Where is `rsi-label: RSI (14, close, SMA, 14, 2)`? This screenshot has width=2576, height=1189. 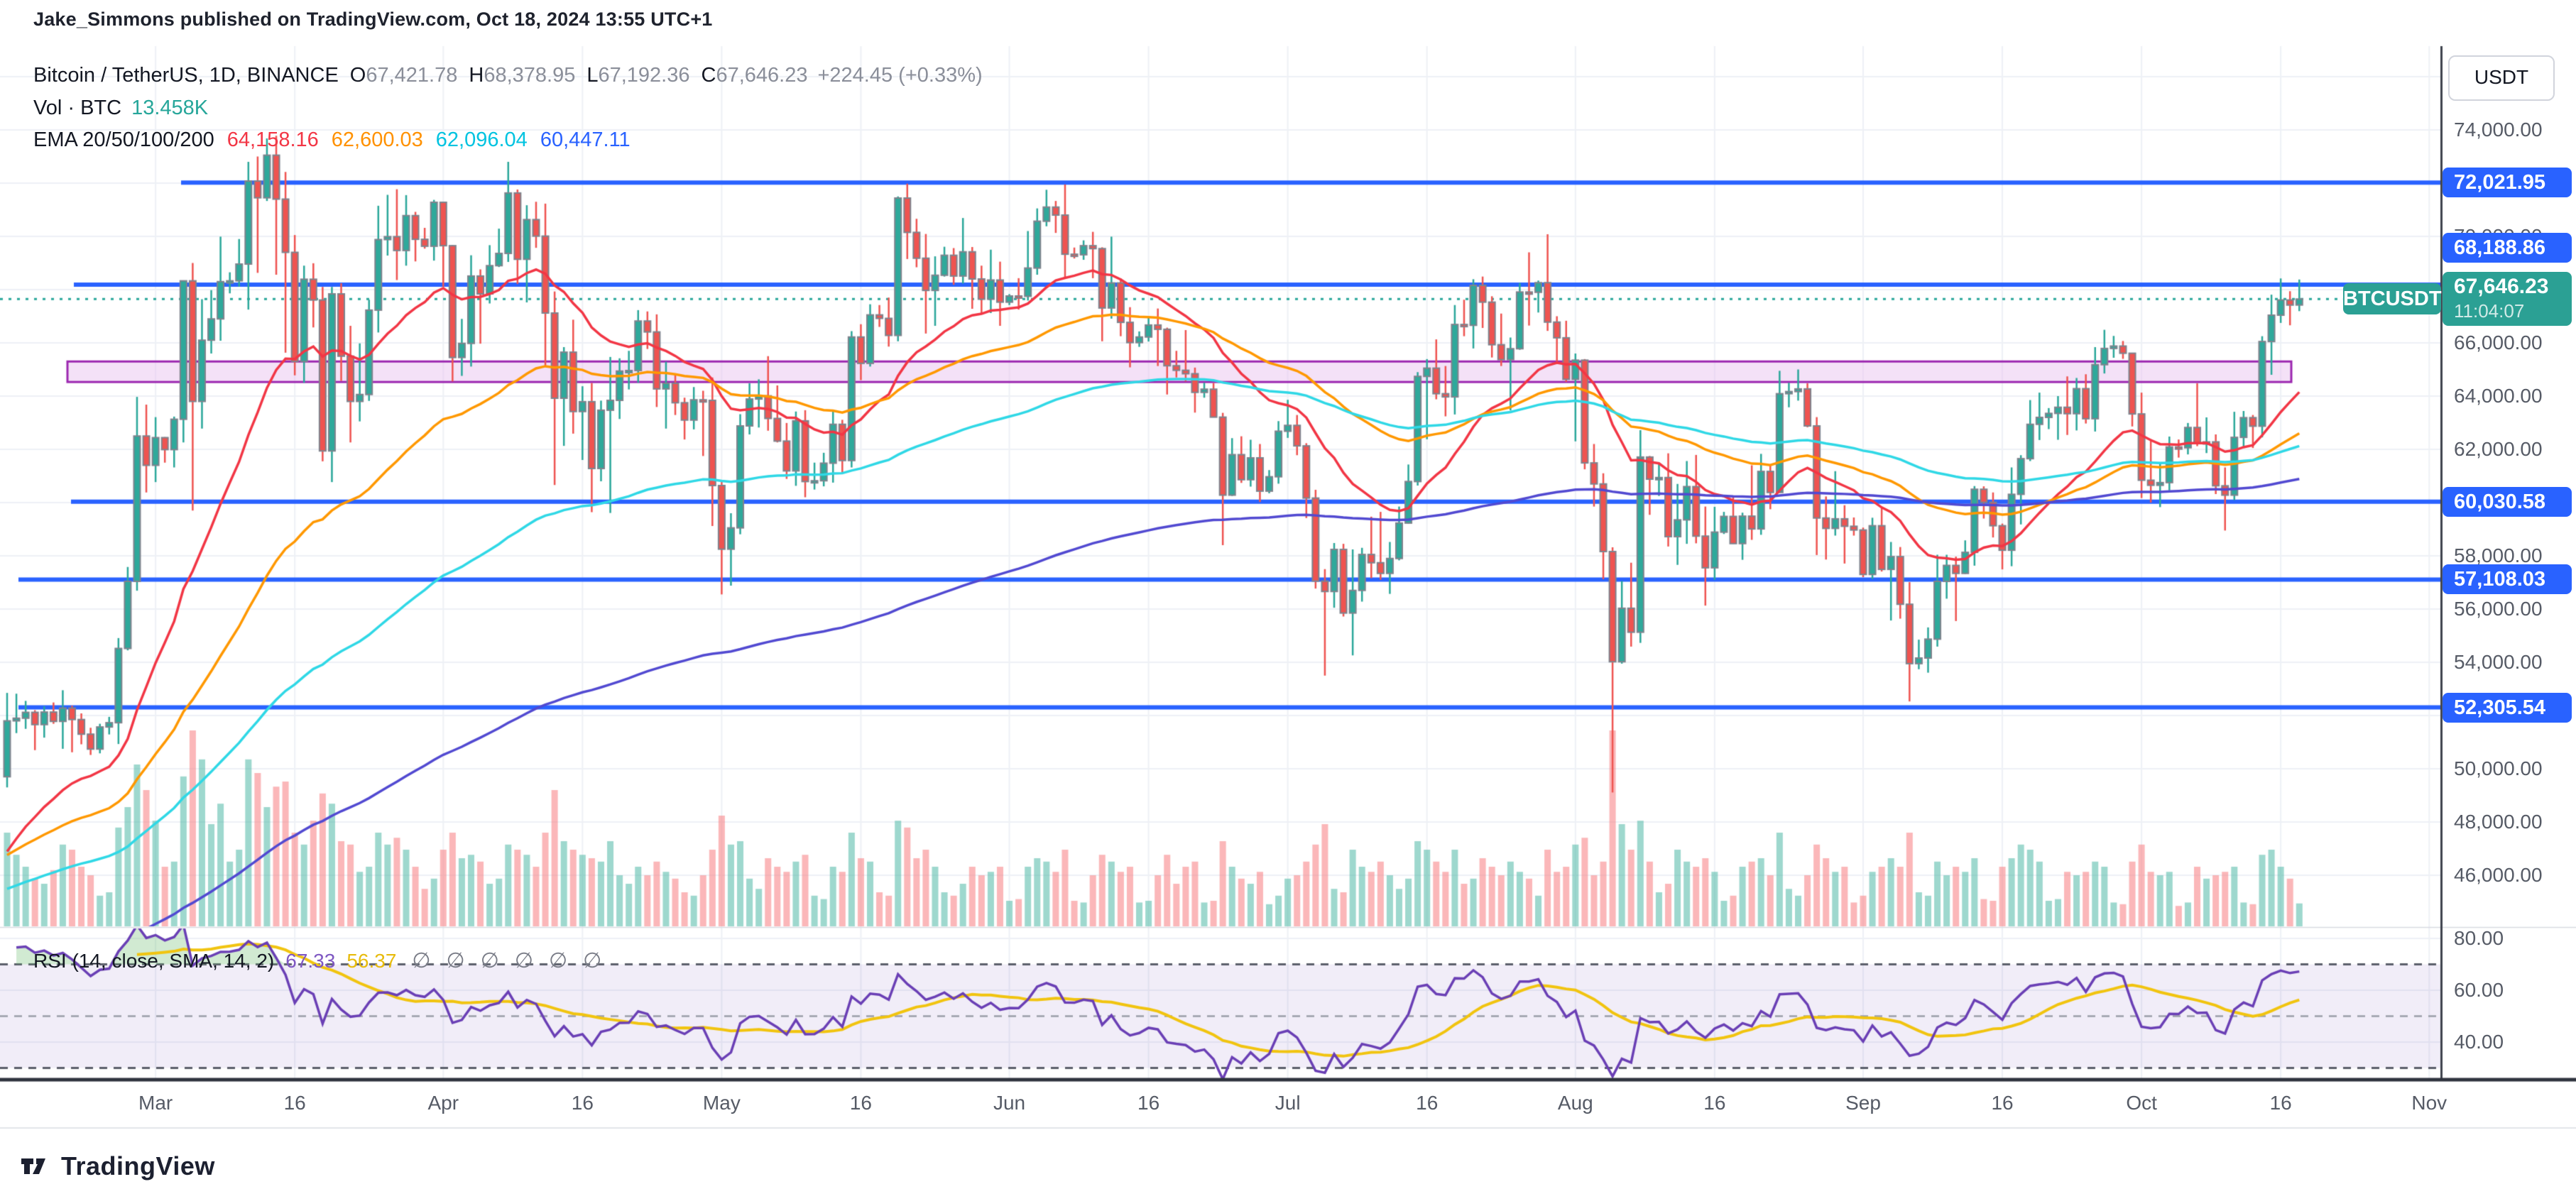
rsi-label: RSI (14, close, SMA, 14, 2) is located at coordinates (154, 961).